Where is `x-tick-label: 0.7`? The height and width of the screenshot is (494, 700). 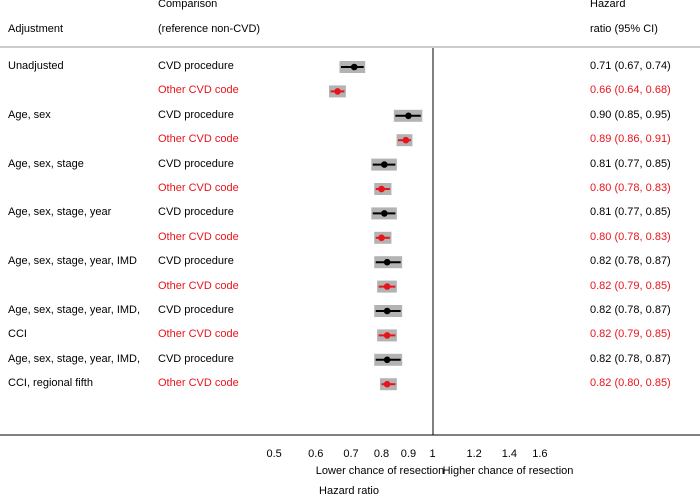
x-tick-label: 0.7 is located at coordinates (350, 454).